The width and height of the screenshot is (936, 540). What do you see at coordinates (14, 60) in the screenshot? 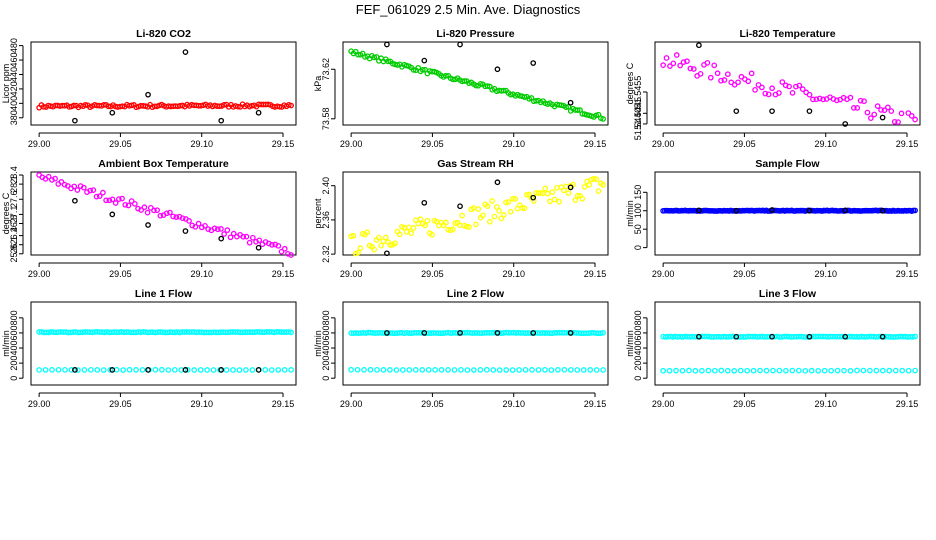
I see `y-tick-label: 460` at bounding box center [14, 60].